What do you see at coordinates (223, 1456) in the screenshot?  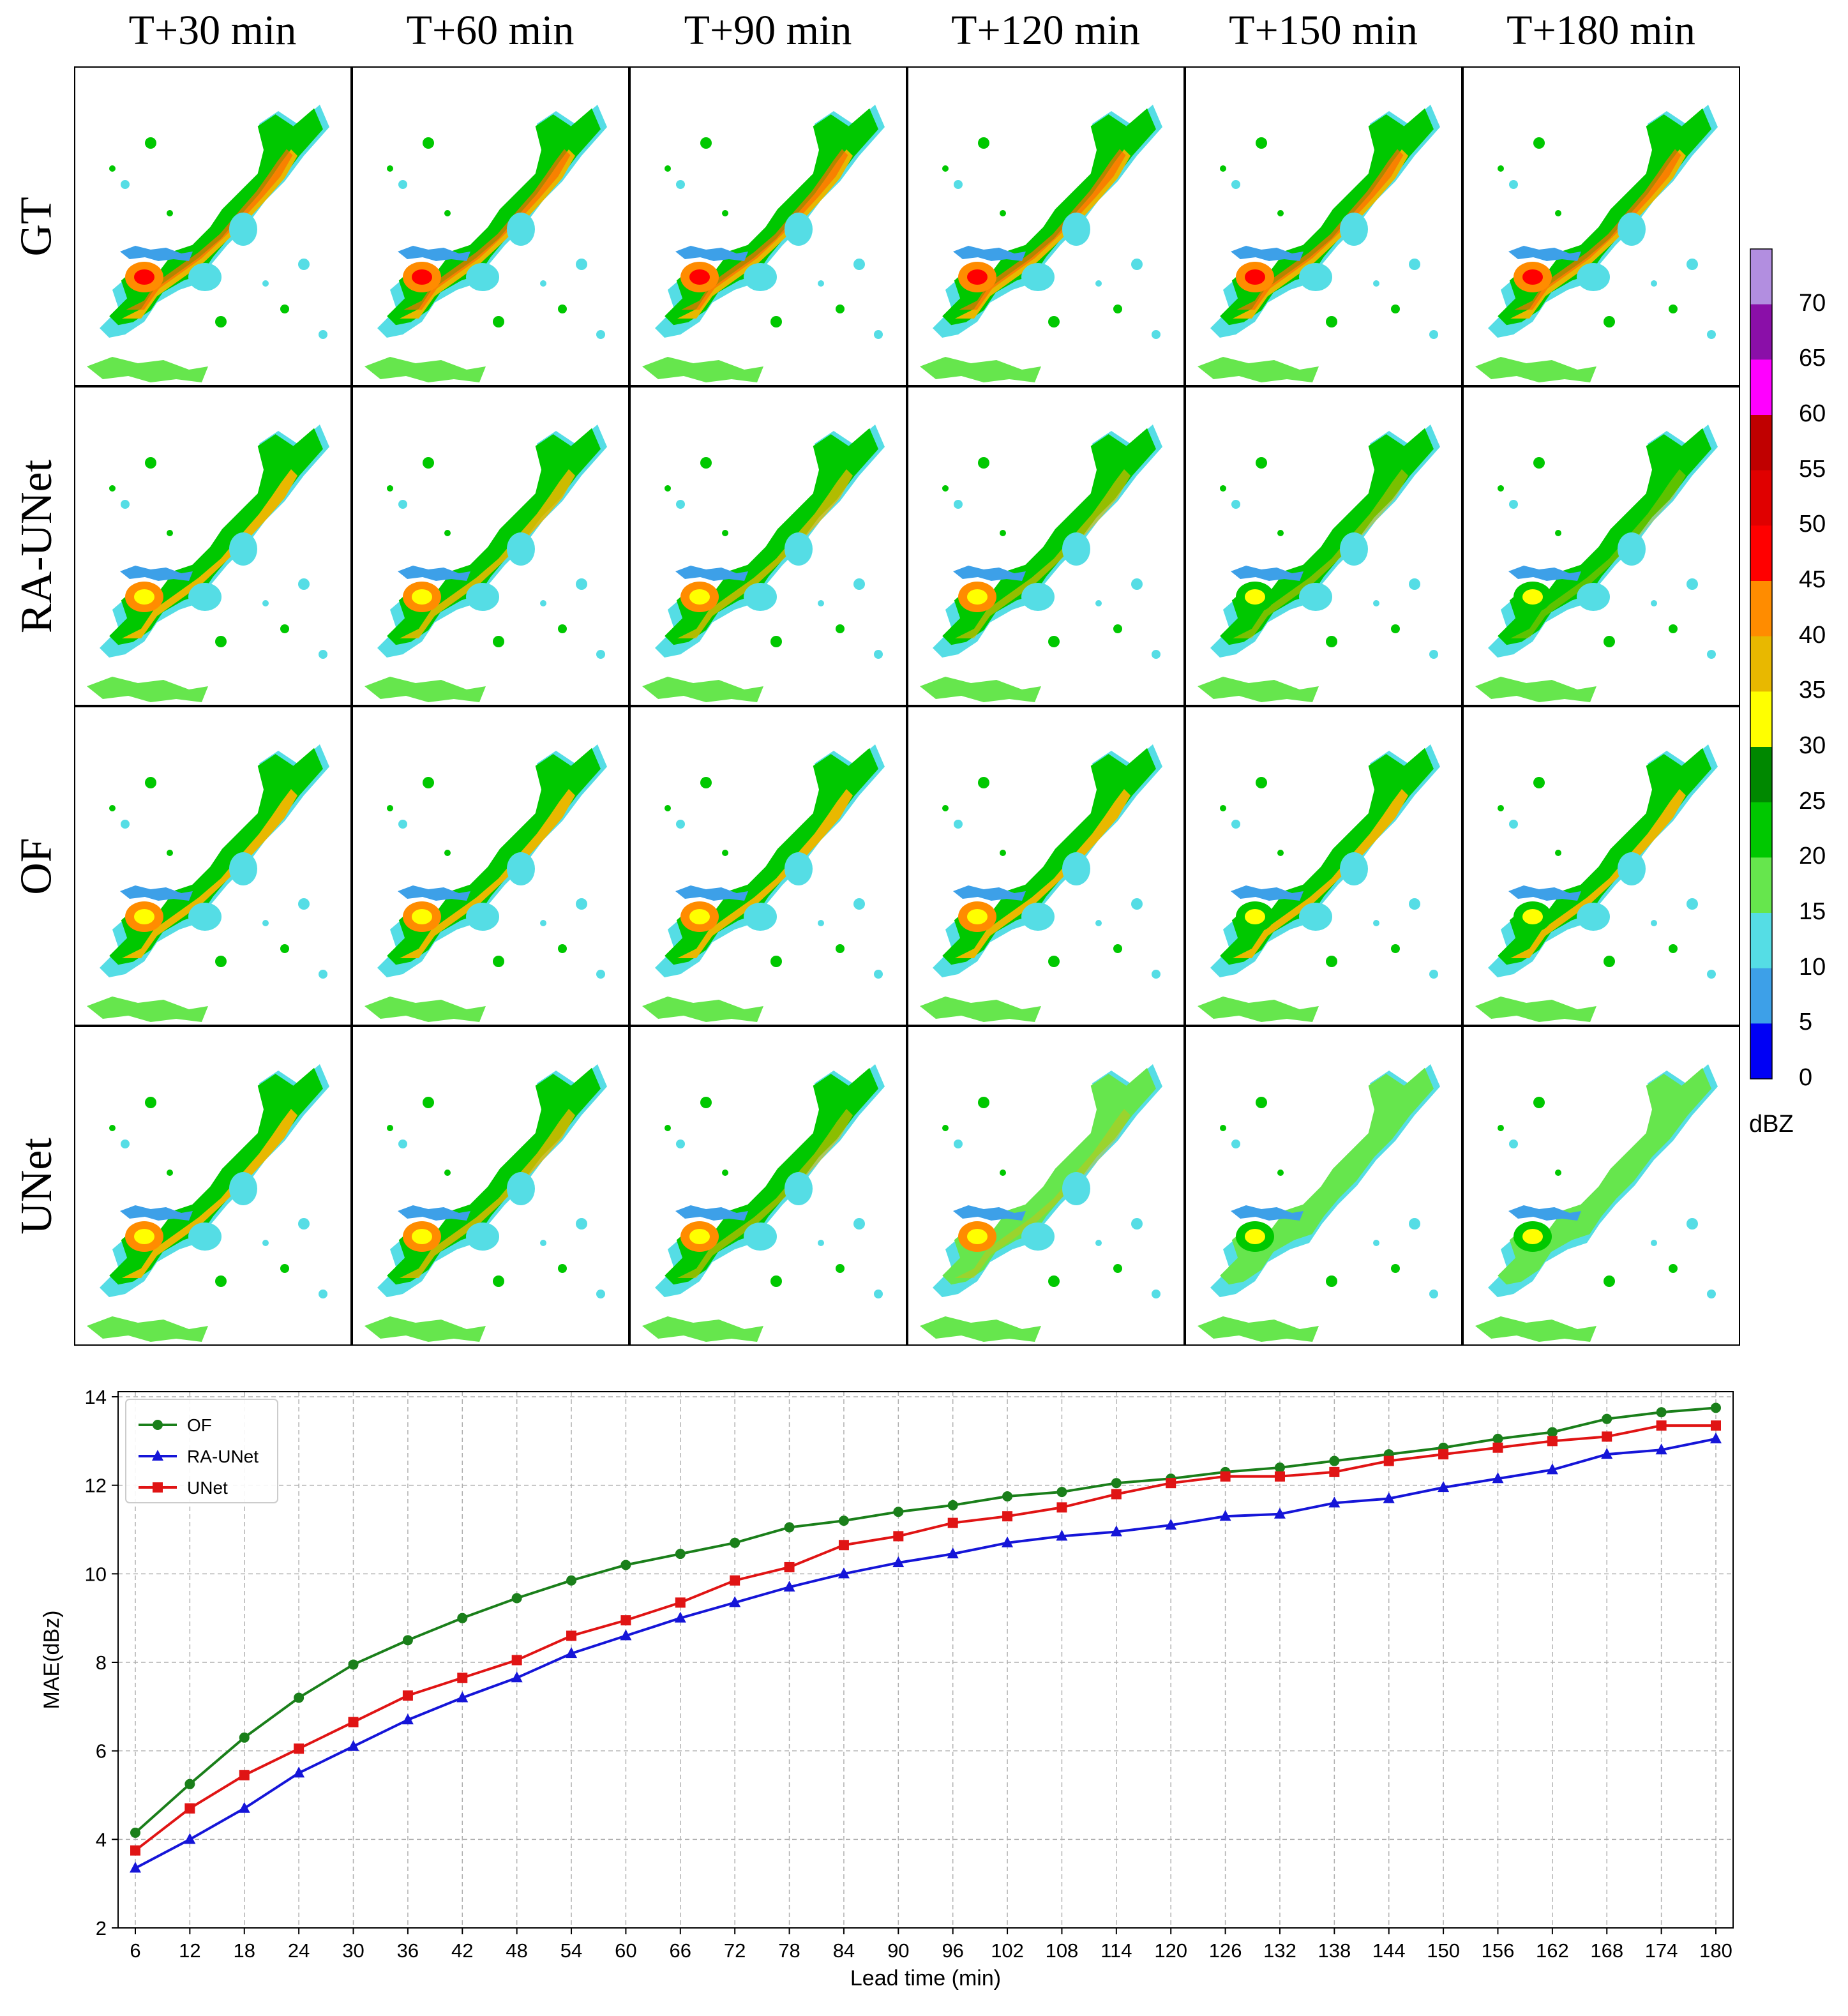 I see `legend-label: RA-UNet` at bounding box center [223, 1456].